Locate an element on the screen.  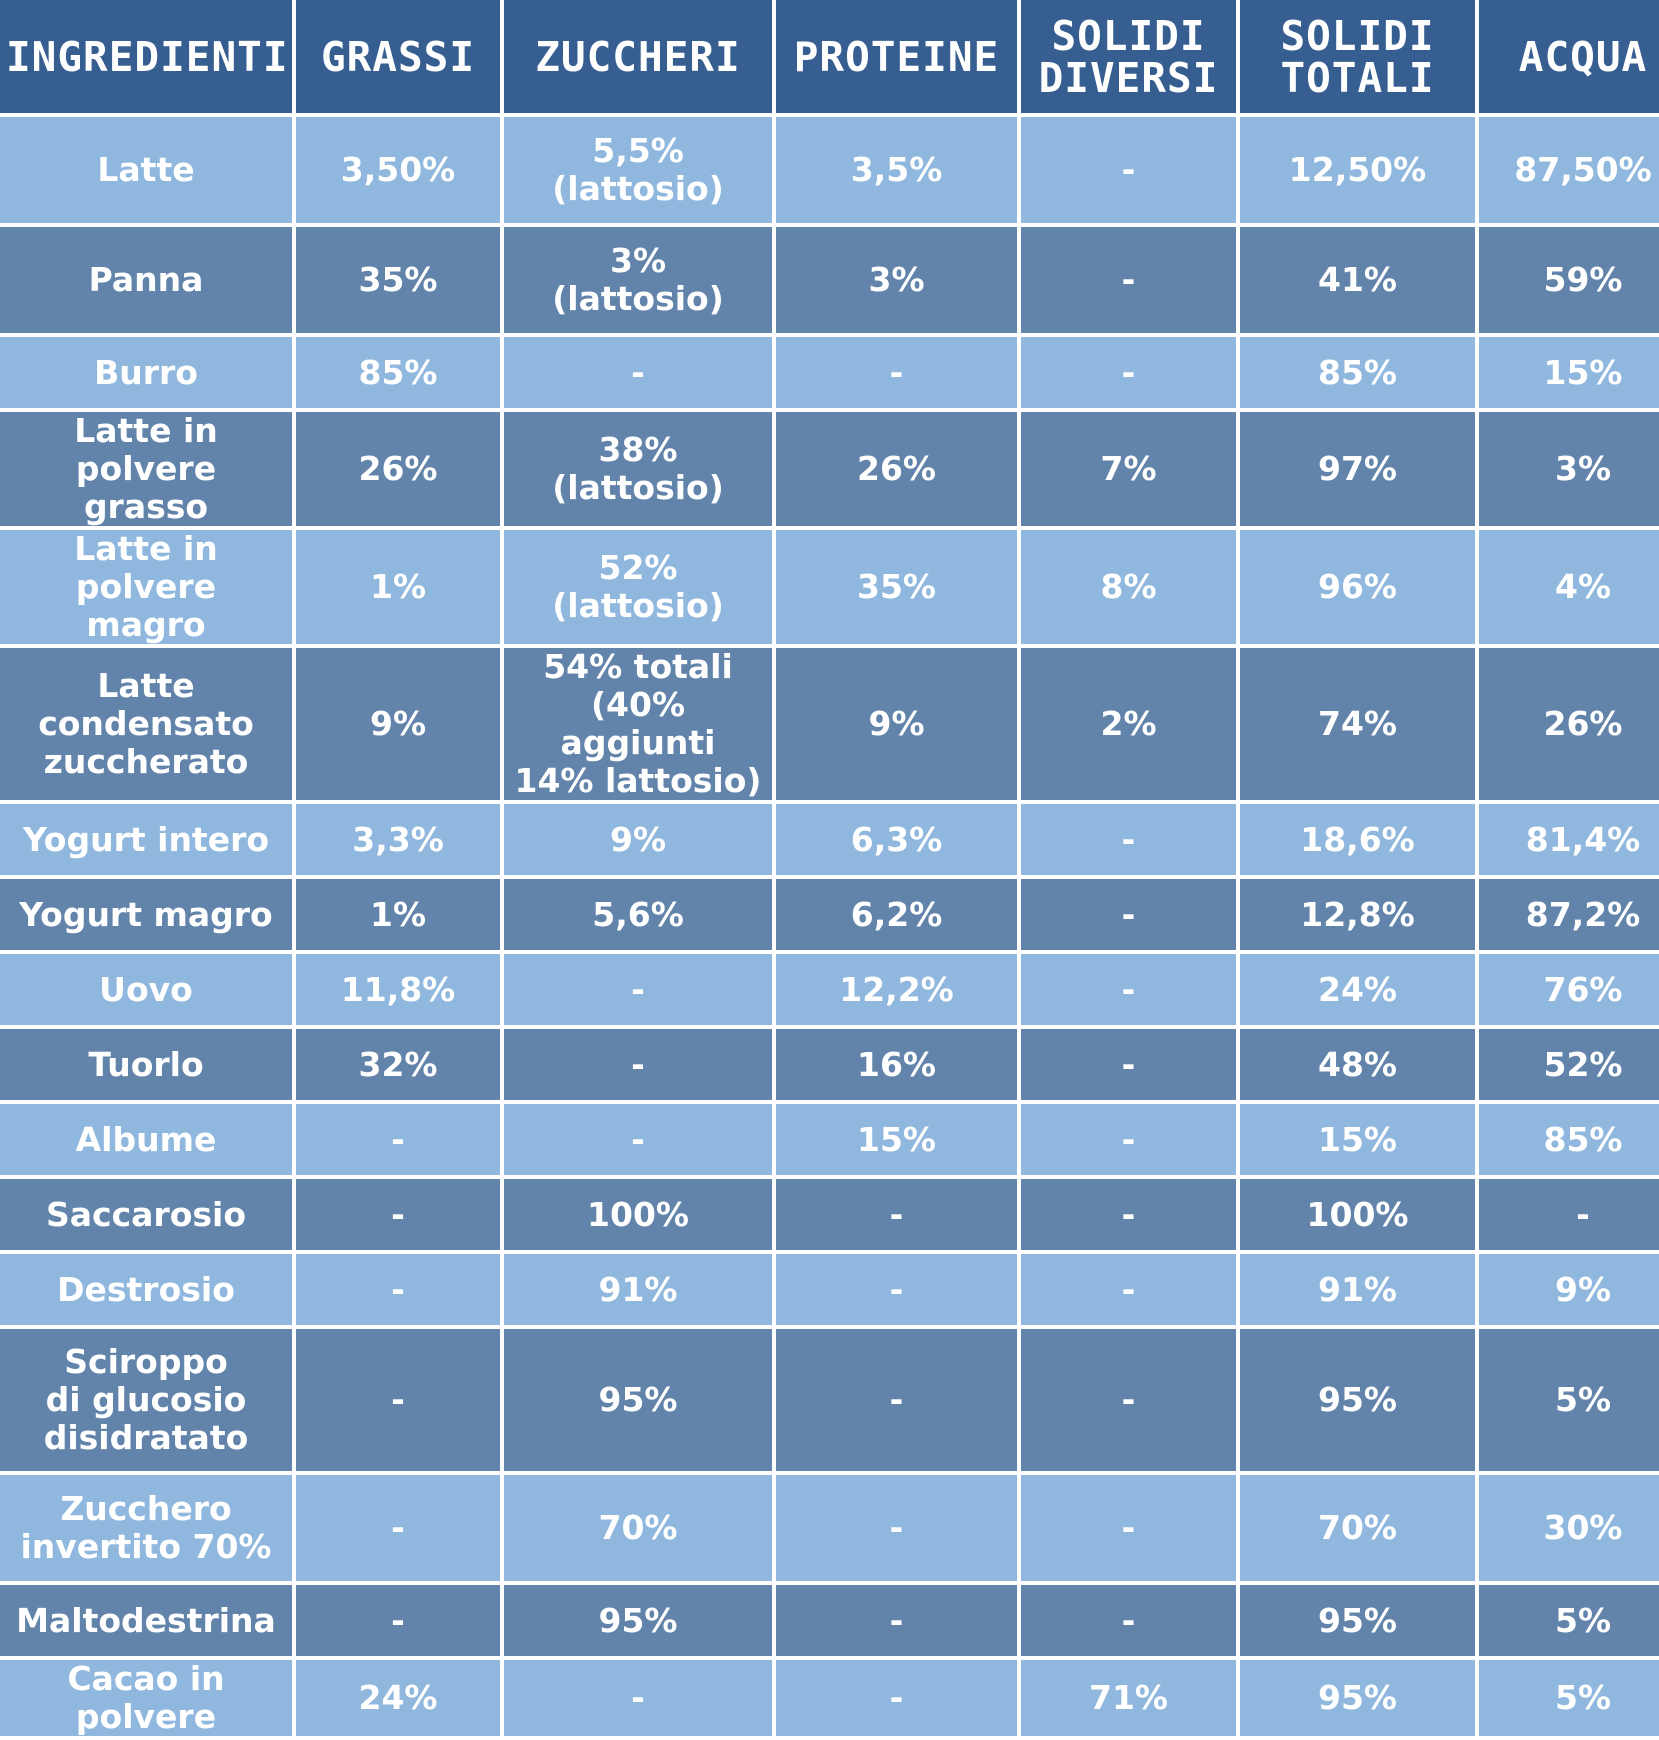
cell-solidi-totali: 15% is located at coordinates (1357, 1139).